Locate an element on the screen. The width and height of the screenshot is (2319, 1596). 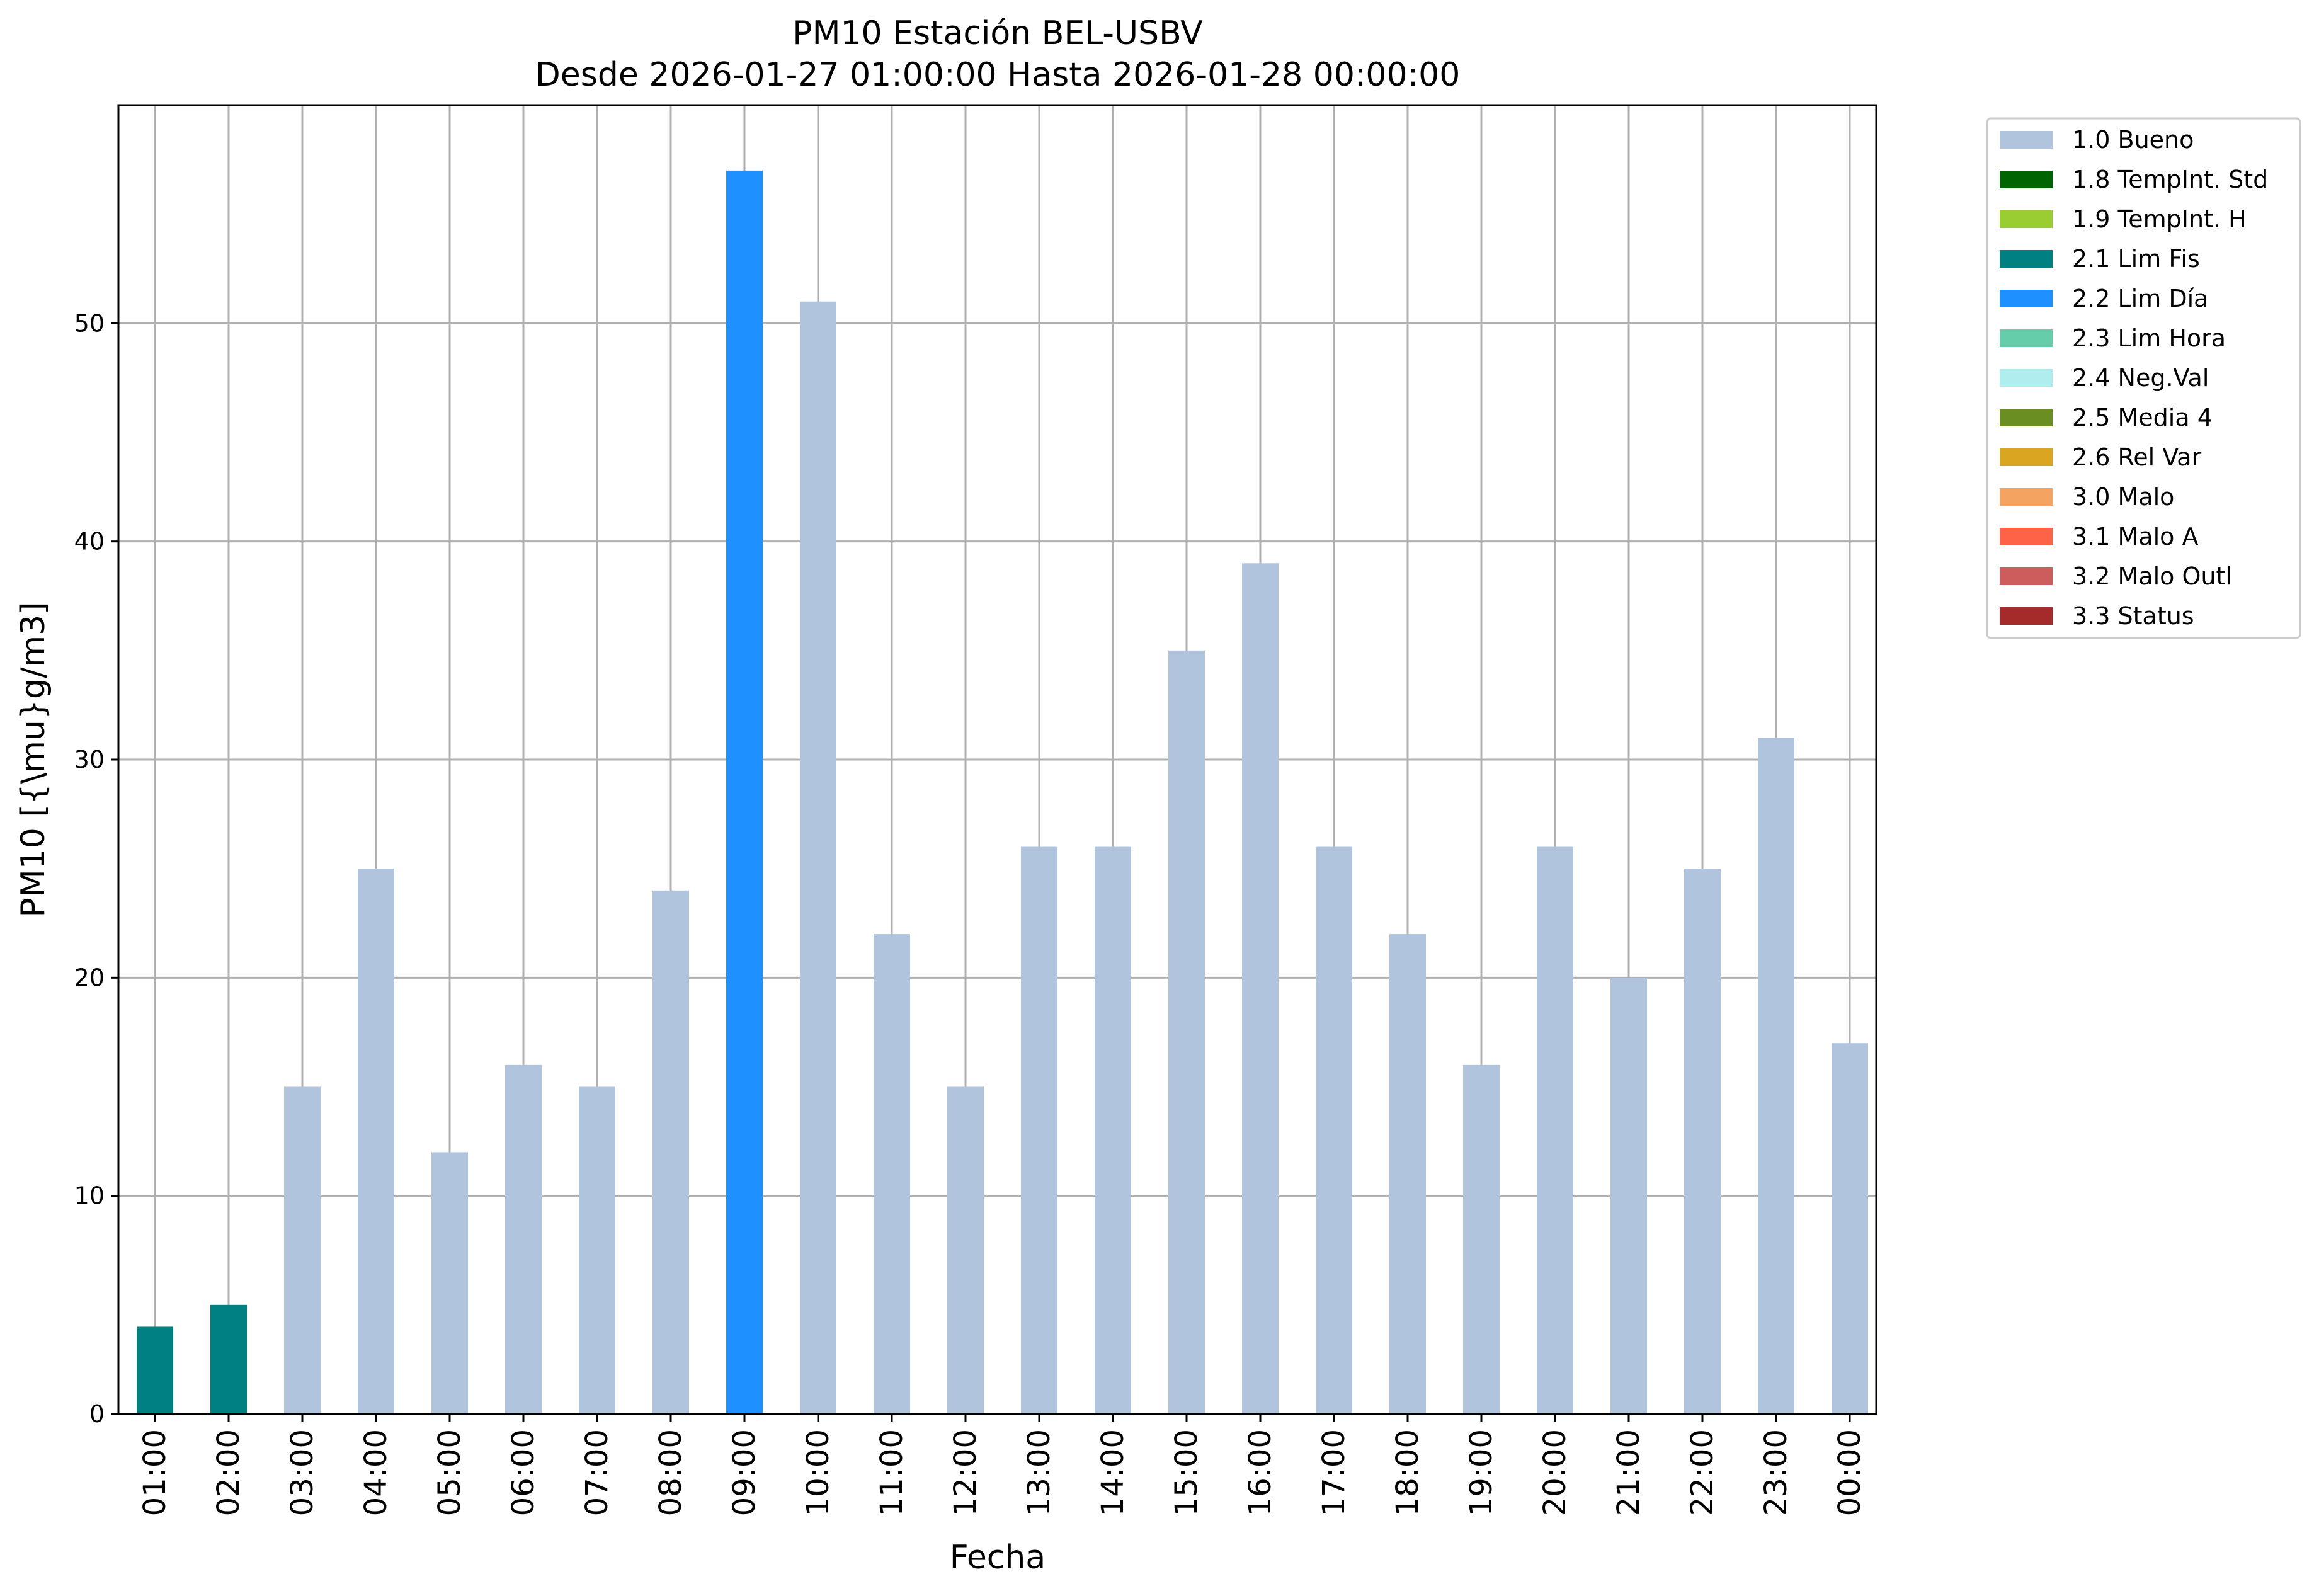
legend-label: 2.4 Neg.Val is located at coordinates (2140, 378).